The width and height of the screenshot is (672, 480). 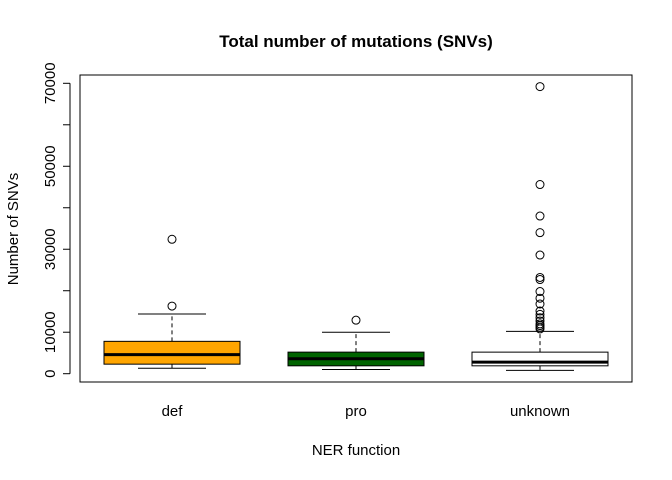 I want to click on y-tick-label: 10000, so click(x=50, y=332).